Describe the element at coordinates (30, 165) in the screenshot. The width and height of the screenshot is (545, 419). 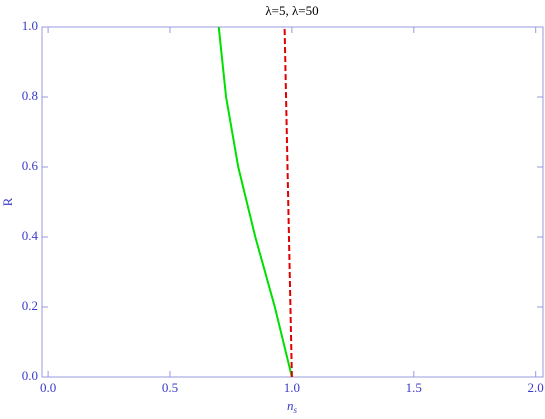
I see `y-tick-label: 0.6` at that location.